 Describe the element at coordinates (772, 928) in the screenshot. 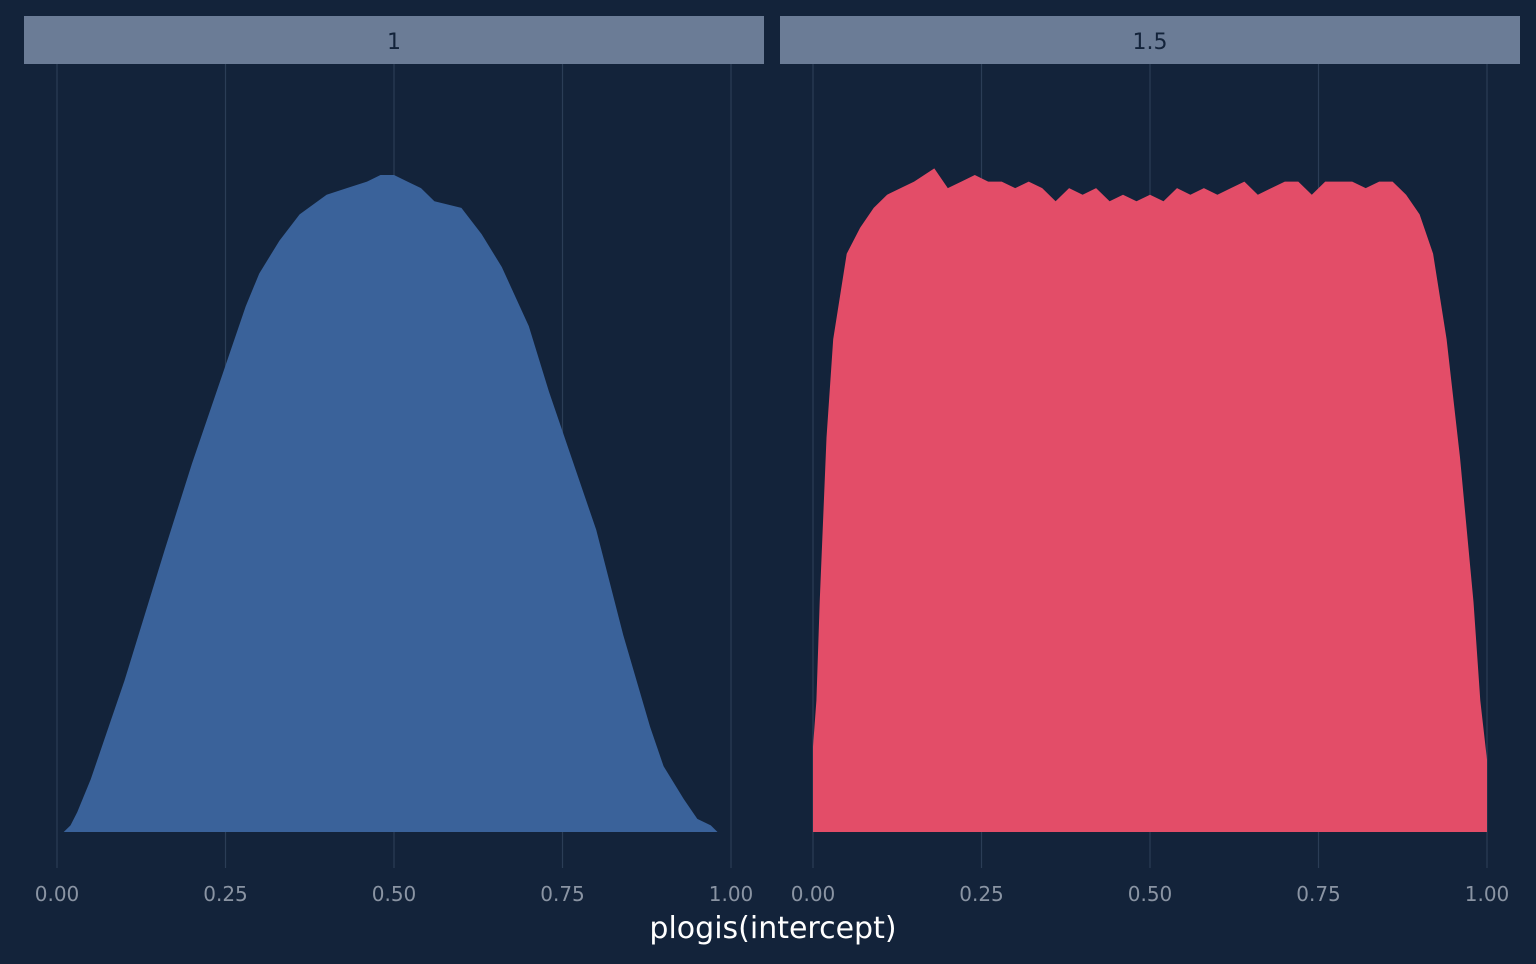

I see `x-axis-title: plogis(intercept)` at that location.